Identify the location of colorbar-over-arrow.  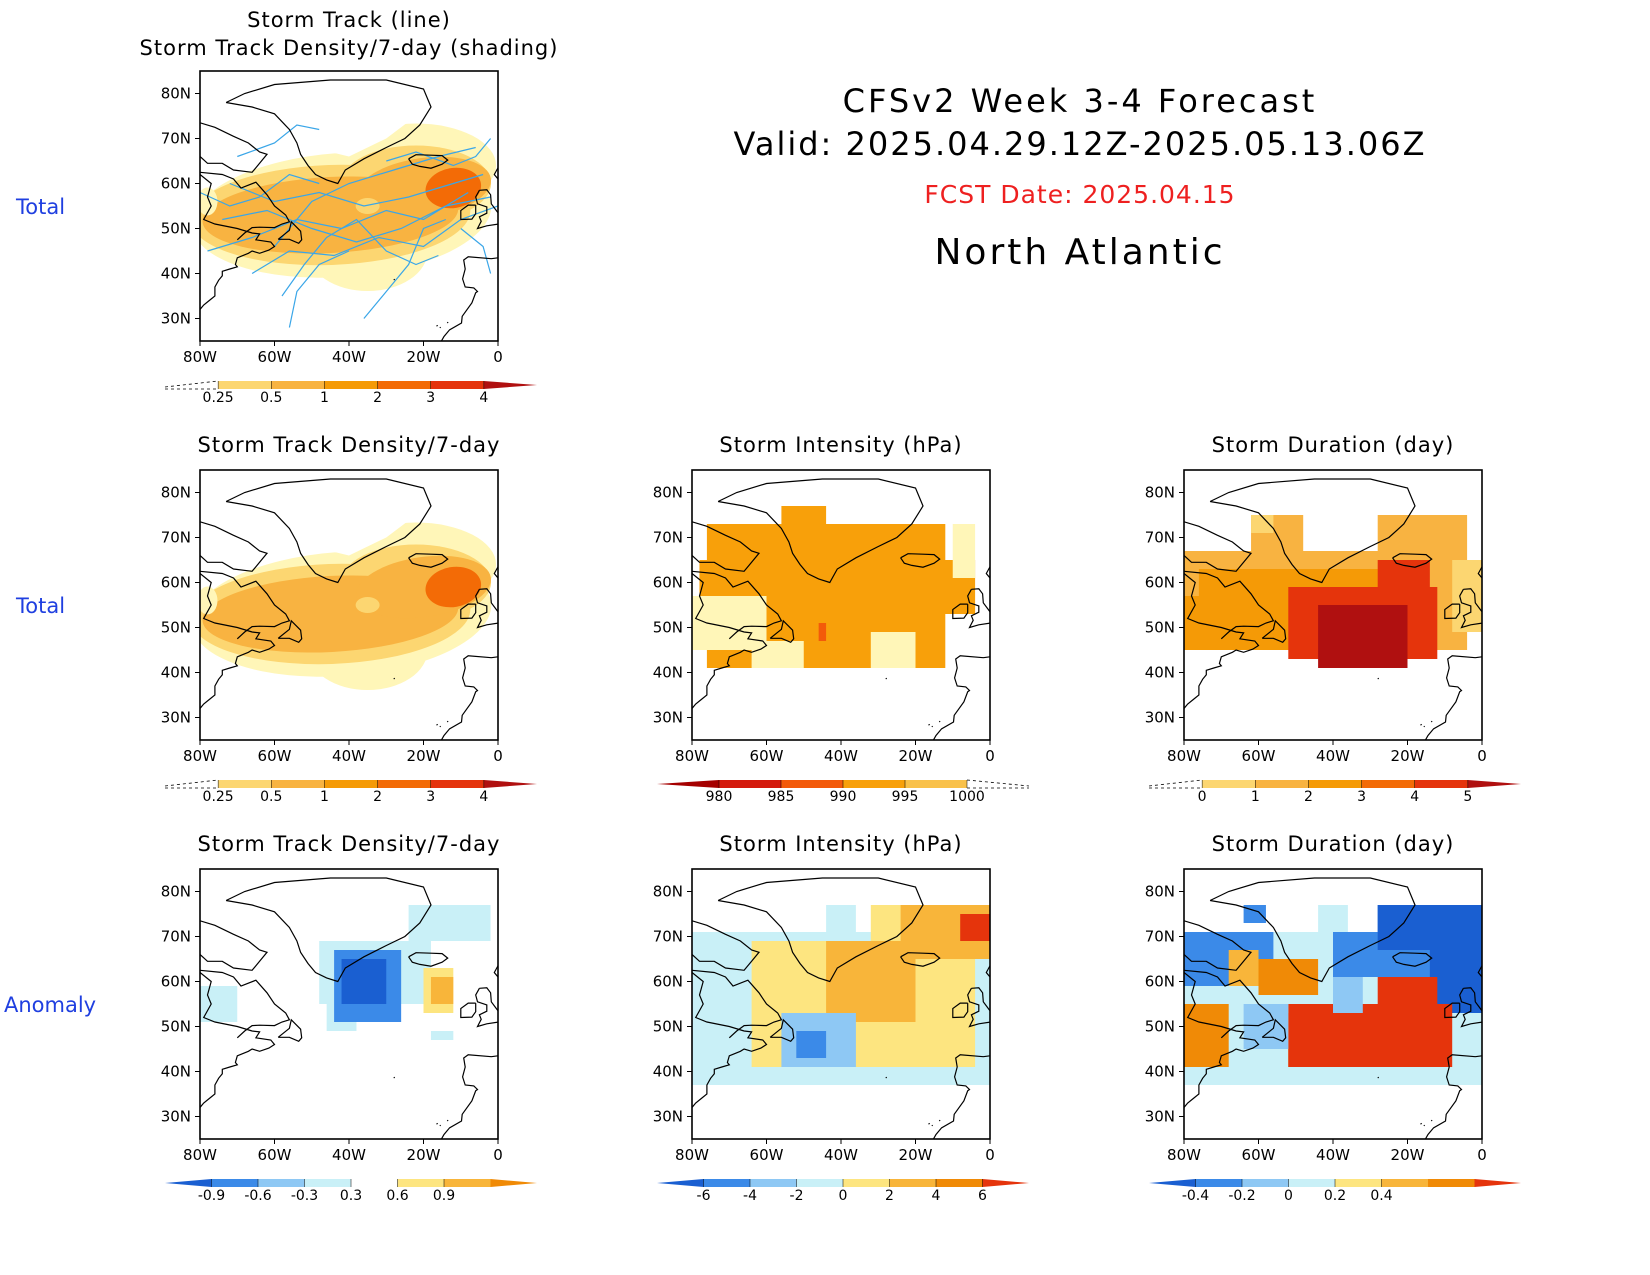
(513, 1183).